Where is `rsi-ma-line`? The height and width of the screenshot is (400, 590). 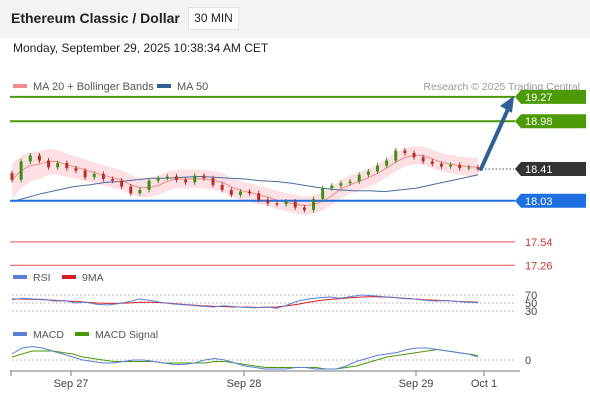 rsi-ma-line is located at coordinates (245, 302).